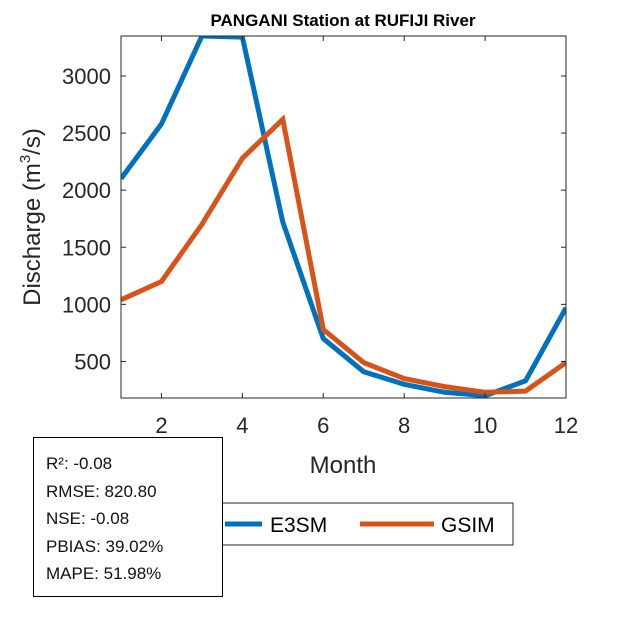 This screenshot has width=625, height=625. Describe the element at coordinates (242, 425) in the screenshot. I see `x-tick-label: 4` at that location.